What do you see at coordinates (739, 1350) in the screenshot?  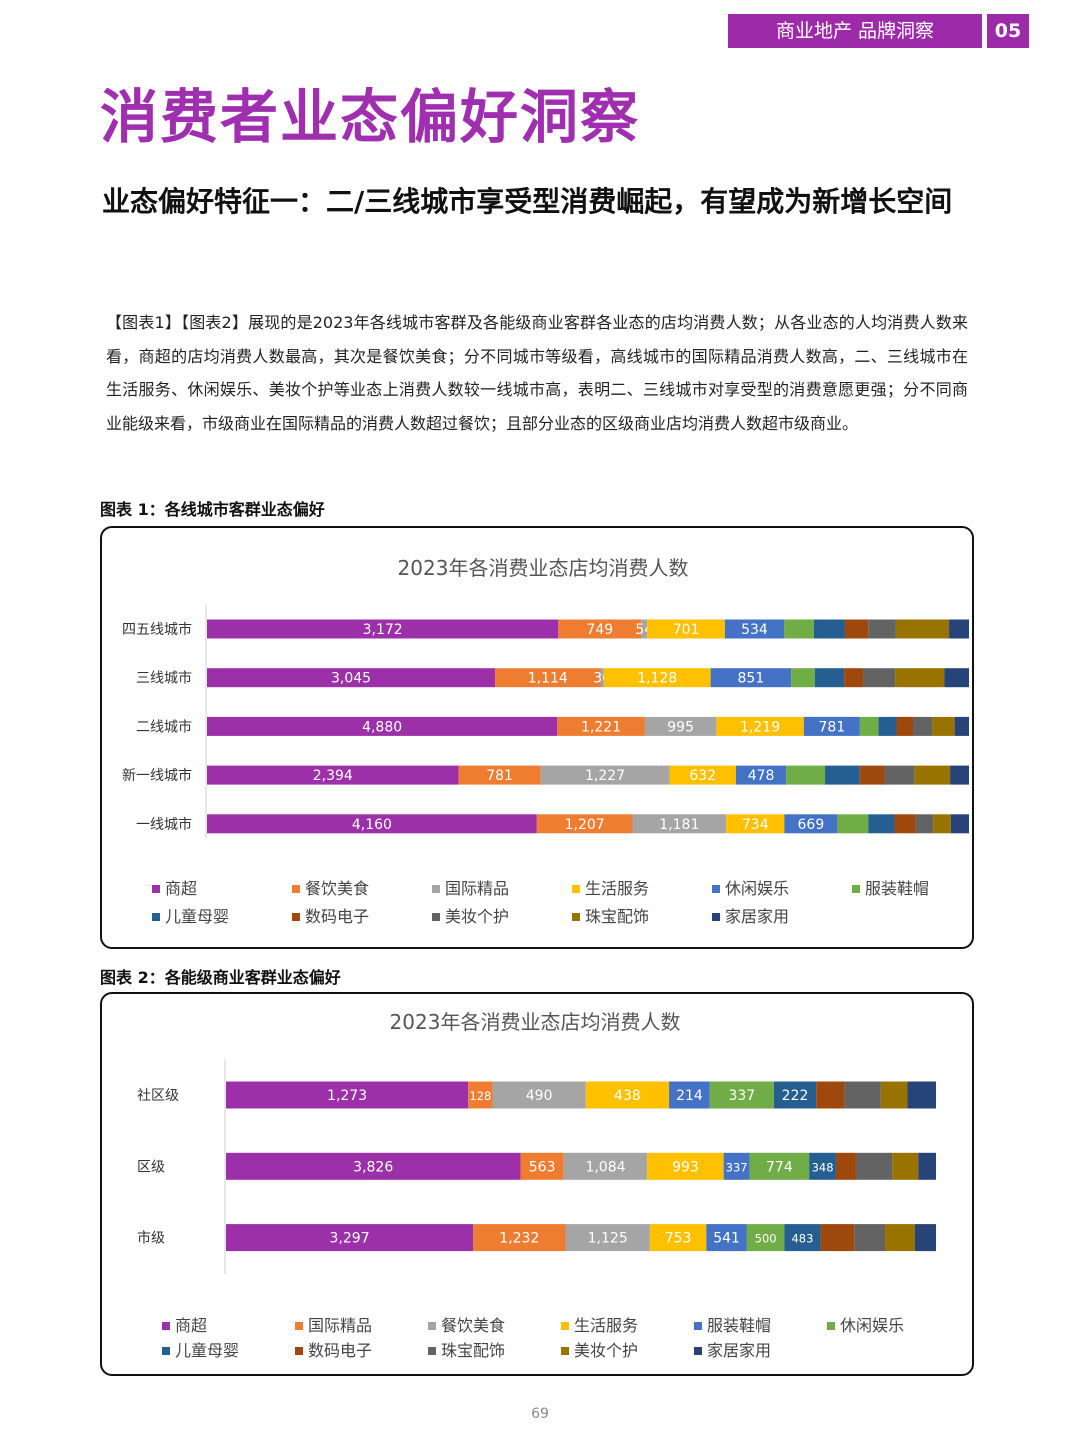 I see `chart2-legend-label: 家居家用` at bounding box center [739, 1350].